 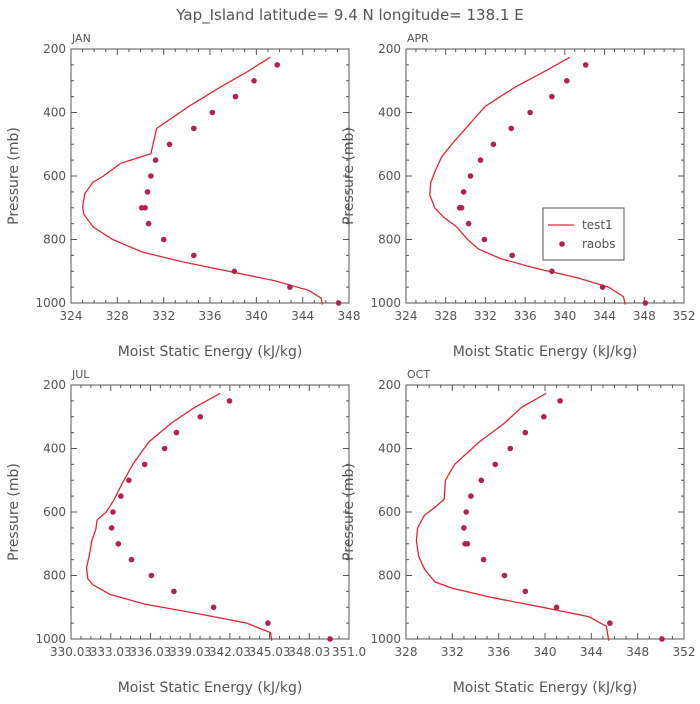 I want to click on legend: test1 raobs, so click(x=583, y=234).